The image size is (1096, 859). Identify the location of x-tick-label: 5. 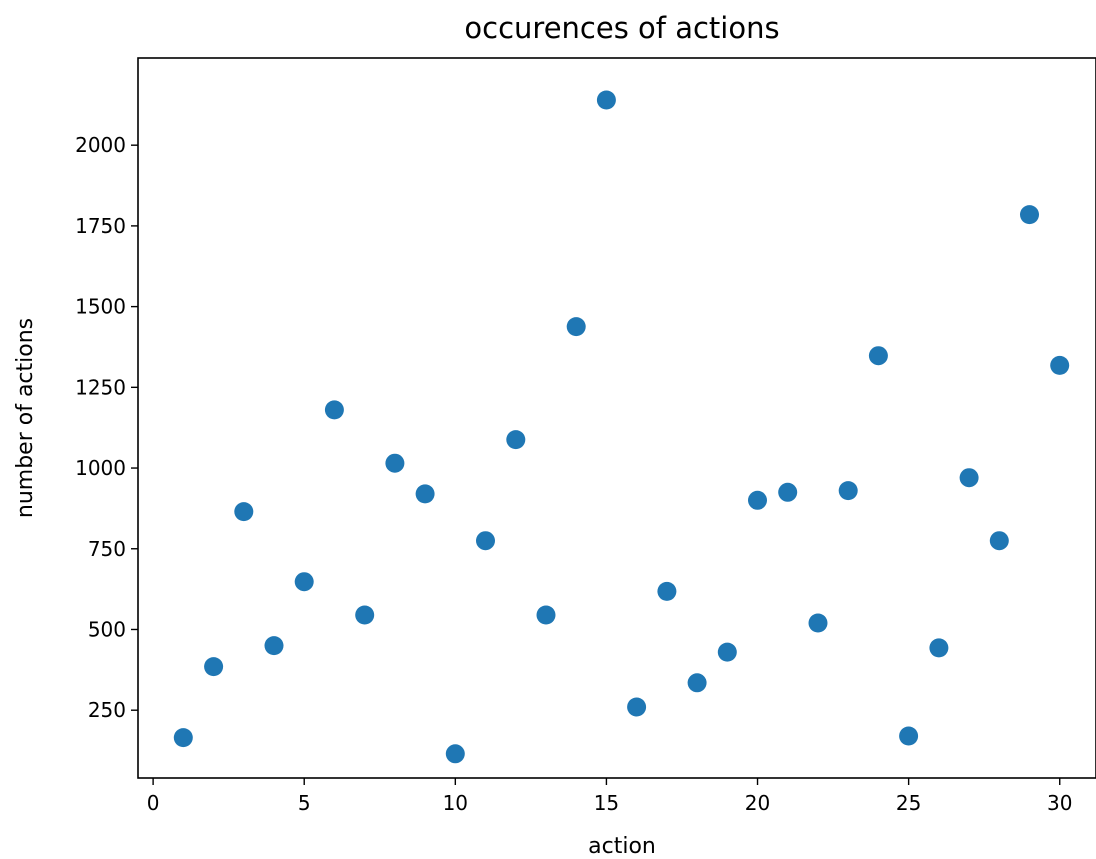
(304, 803).